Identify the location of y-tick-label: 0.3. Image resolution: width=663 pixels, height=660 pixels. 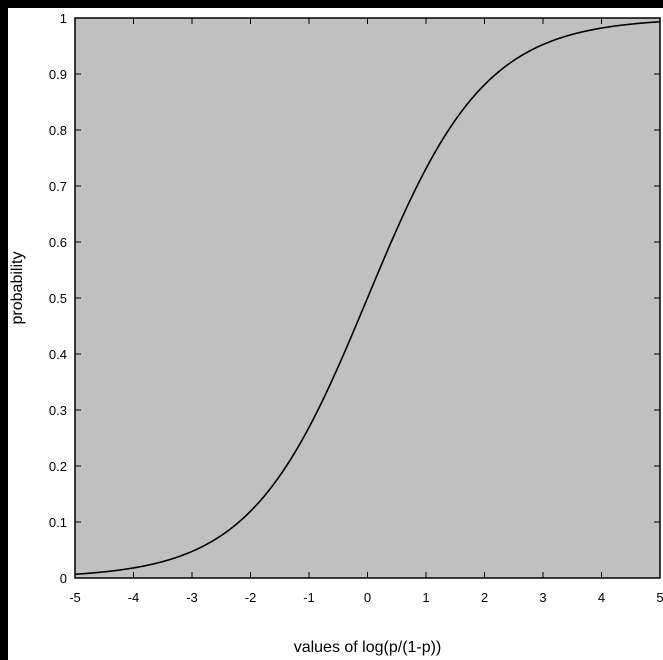
(58, 410).